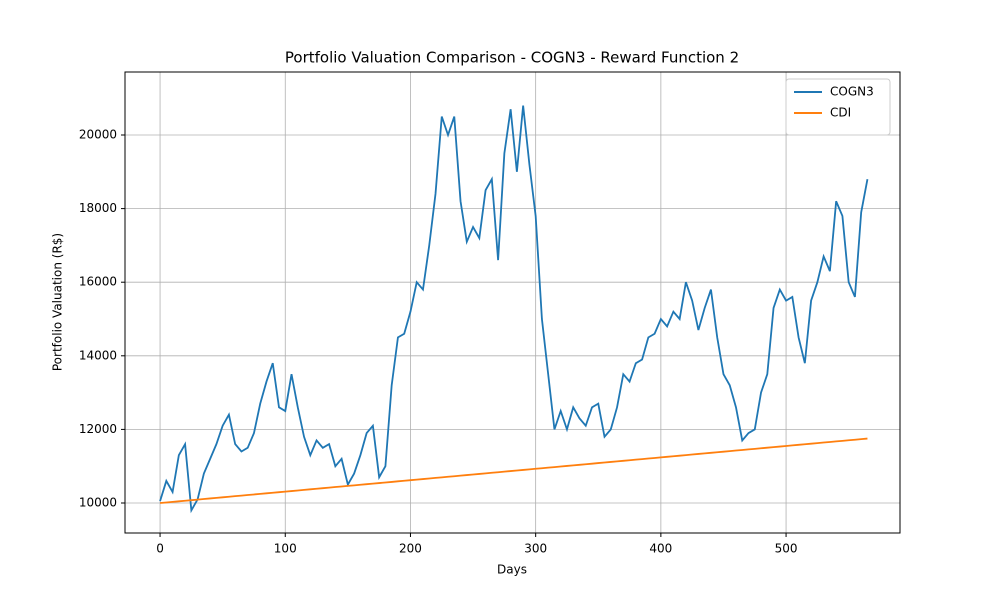  I want to click on y-axis-label: Portfolio Valuation (R$), so click(58, 302).